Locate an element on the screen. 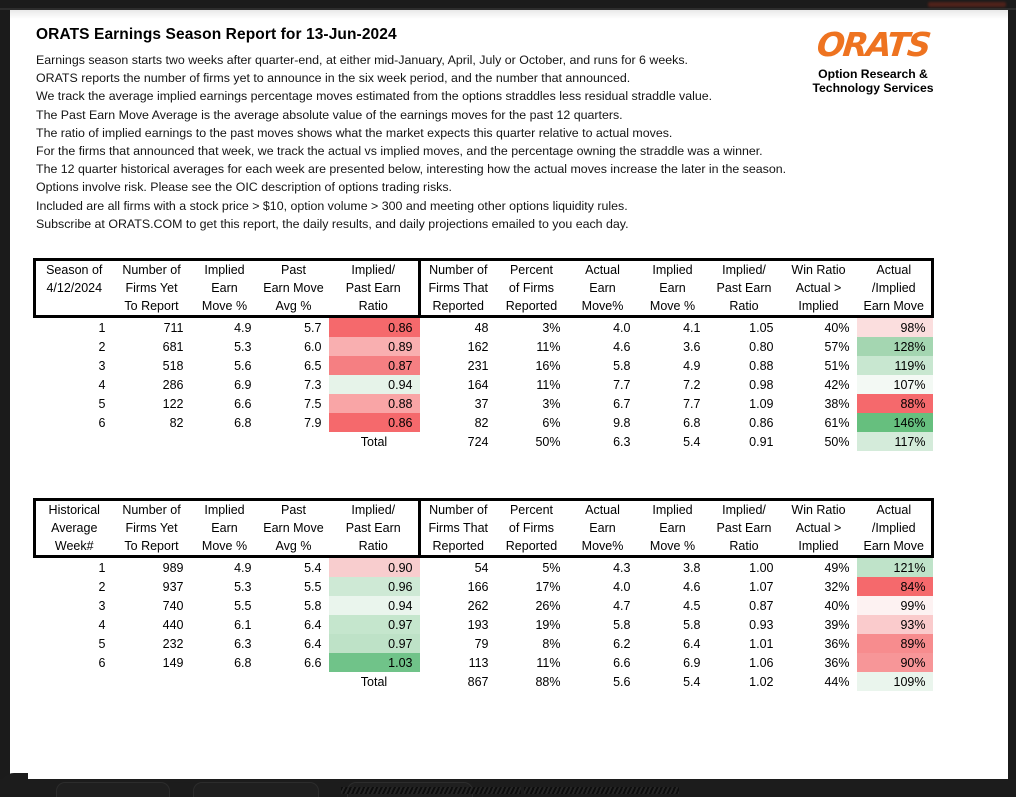  cell: 128% is located at coordinates (894, 346).